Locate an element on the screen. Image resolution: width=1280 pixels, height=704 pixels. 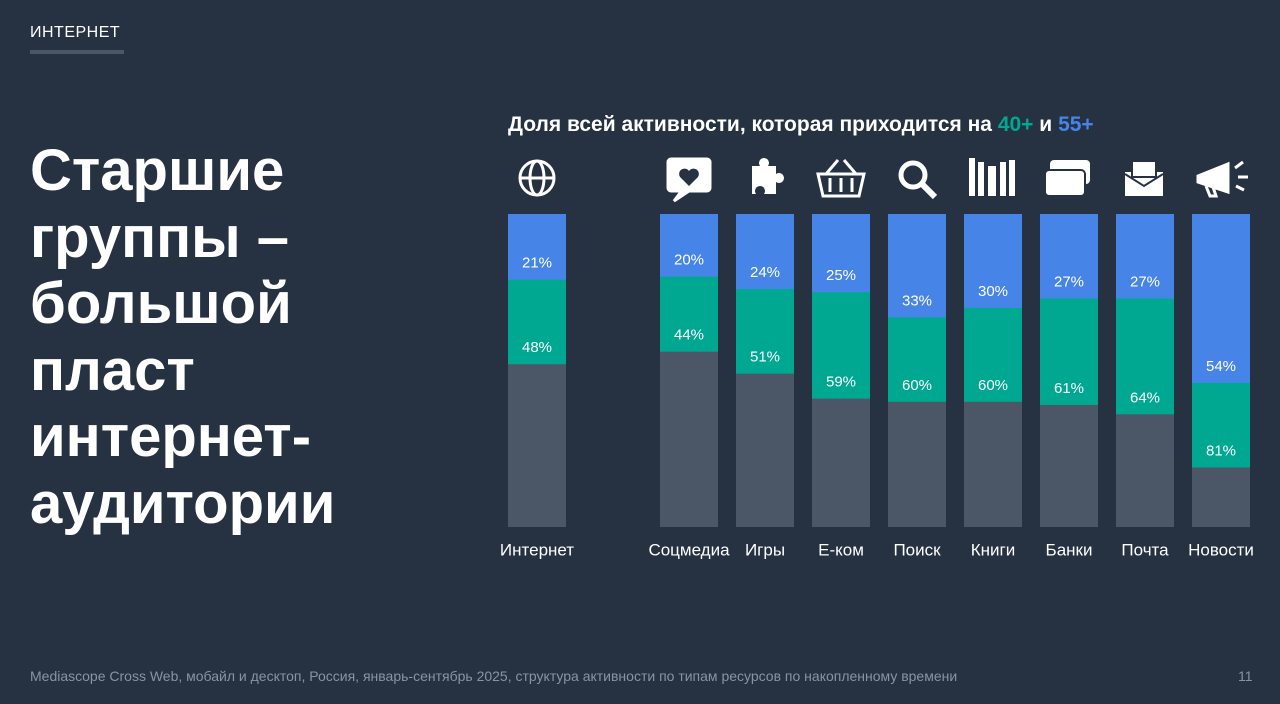
value-label: 51% is located at coordinates (765, 357).